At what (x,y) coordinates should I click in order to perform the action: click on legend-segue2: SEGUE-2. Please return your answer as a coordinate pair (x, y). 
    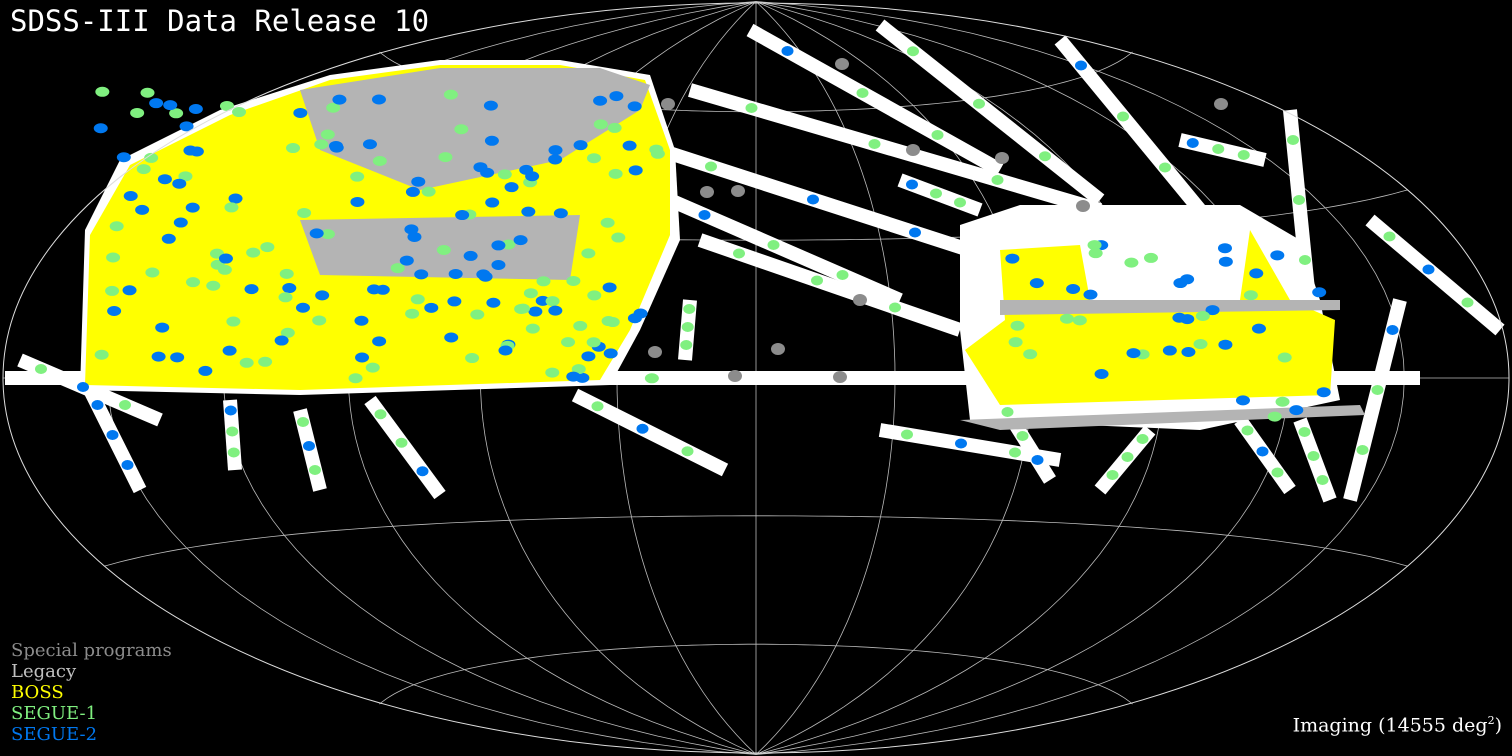
    Looking at the image, I should click on (54, 734).